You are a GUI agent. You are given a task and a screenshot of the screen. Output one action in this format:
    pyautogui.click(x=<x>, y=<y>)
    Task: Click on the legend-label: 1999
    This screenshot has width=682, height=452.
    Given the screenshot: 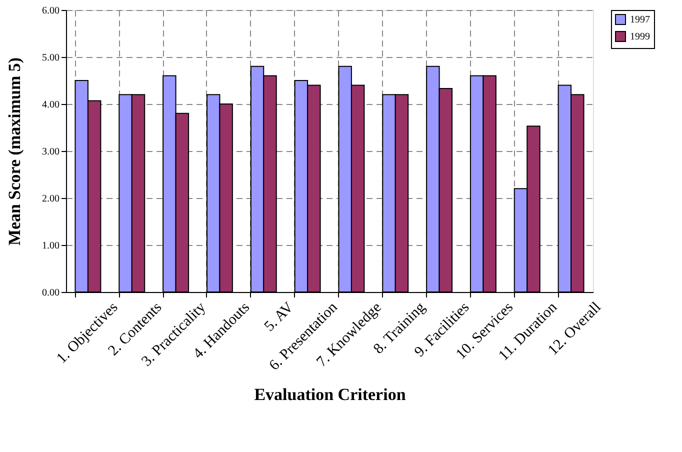 What is the action you would take?
    pyautogui.click(x=640, y=37)
    